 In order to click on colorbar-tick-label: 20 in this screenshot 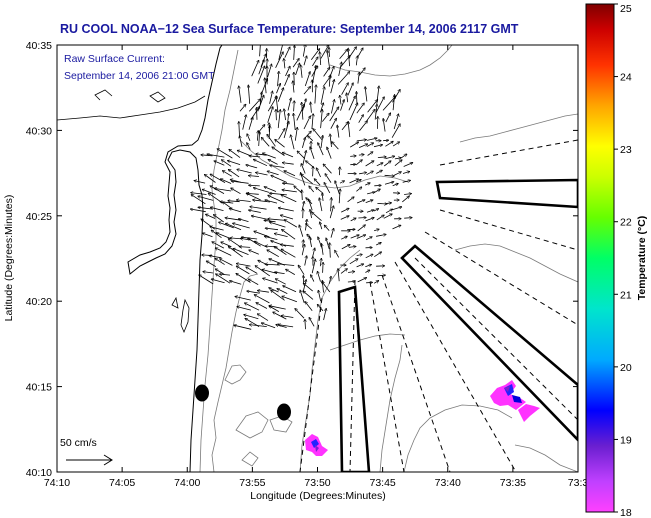, I will do `click(626, 368)`.